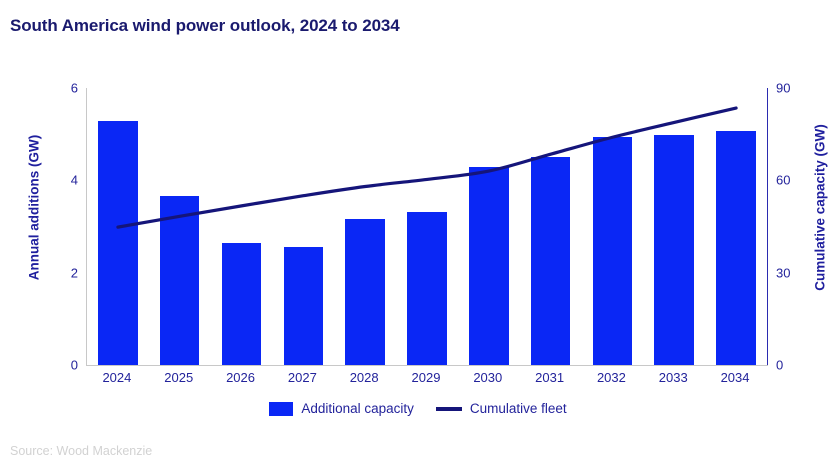  I want to click on y-axis-title-right: Cumulative capacity (GW), so click(820, 207).